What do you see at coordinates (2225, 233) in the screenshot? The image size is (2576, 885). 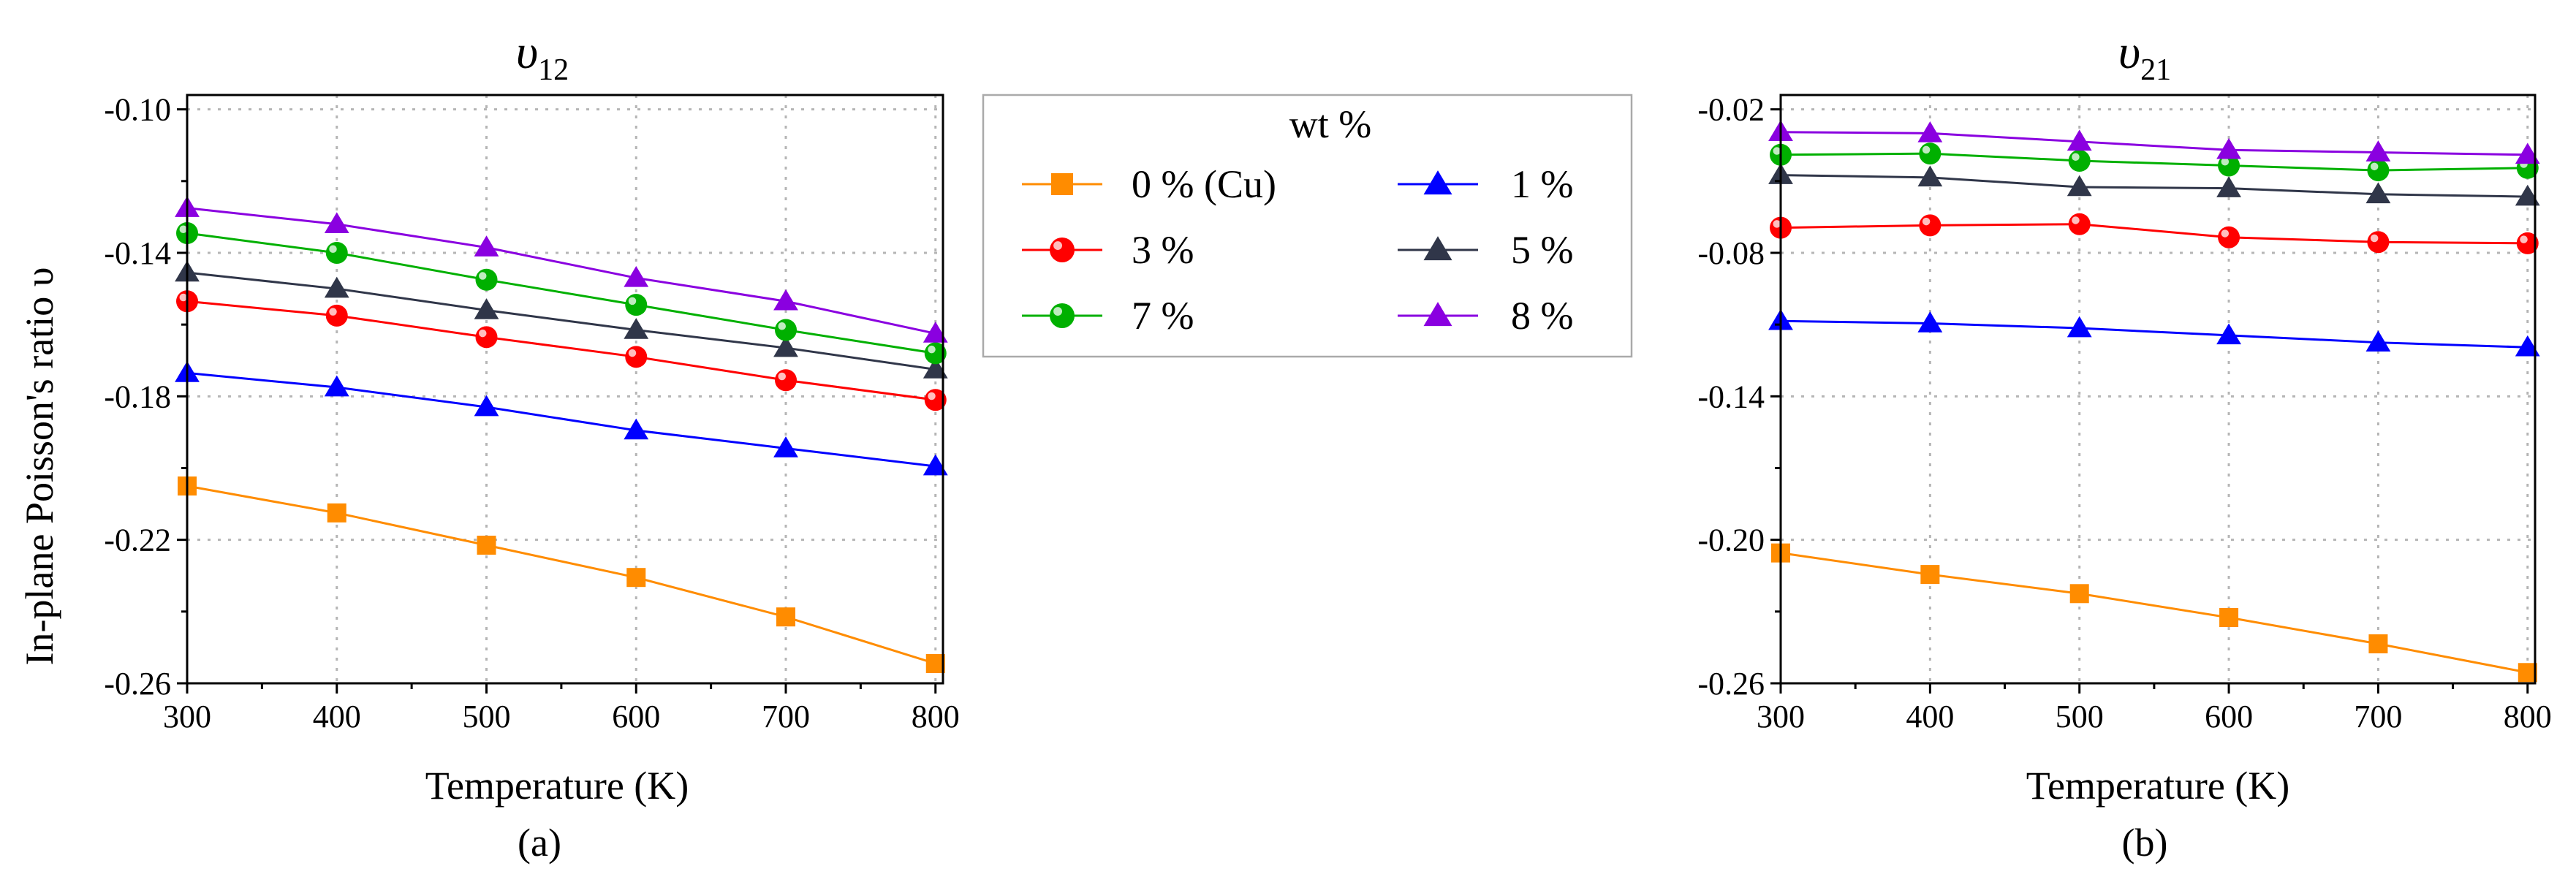 I see `b-series-3-point-600-highlight` at bounding box center [2225, 233].